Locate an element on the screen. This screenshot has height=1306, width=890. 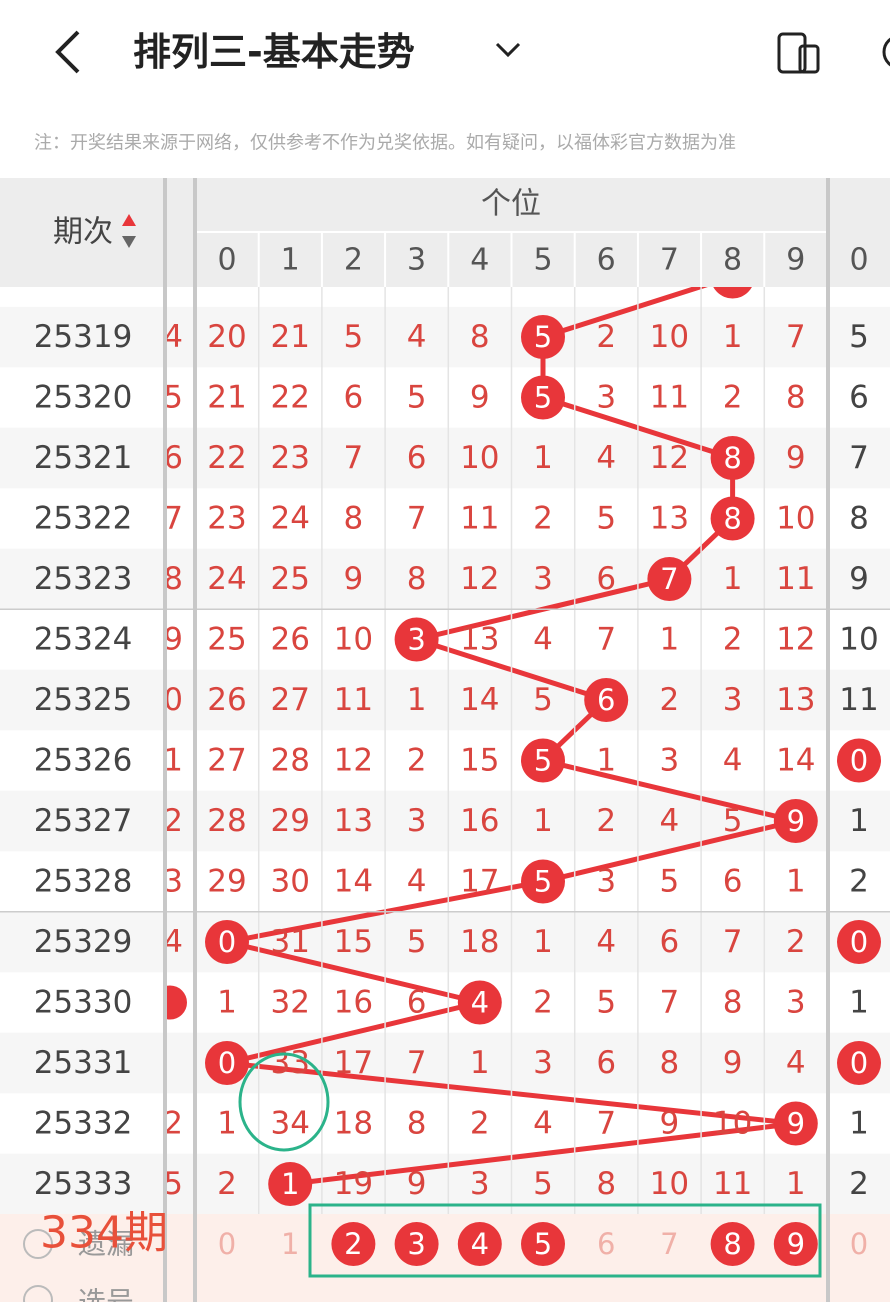
period: 25320 is located at coordinates (83, 398).